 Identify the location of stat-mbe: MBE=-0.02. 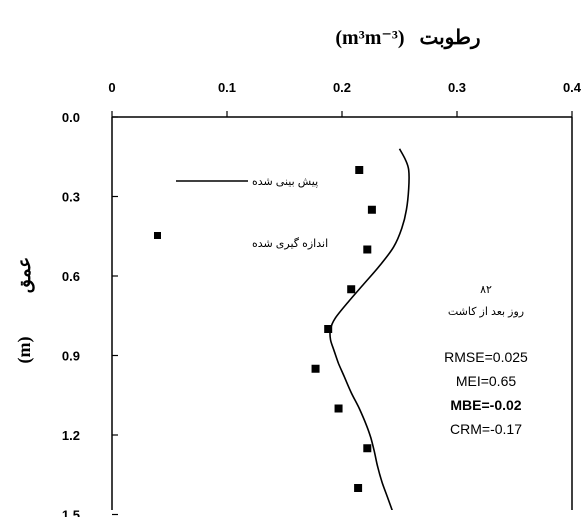
(485, 405).